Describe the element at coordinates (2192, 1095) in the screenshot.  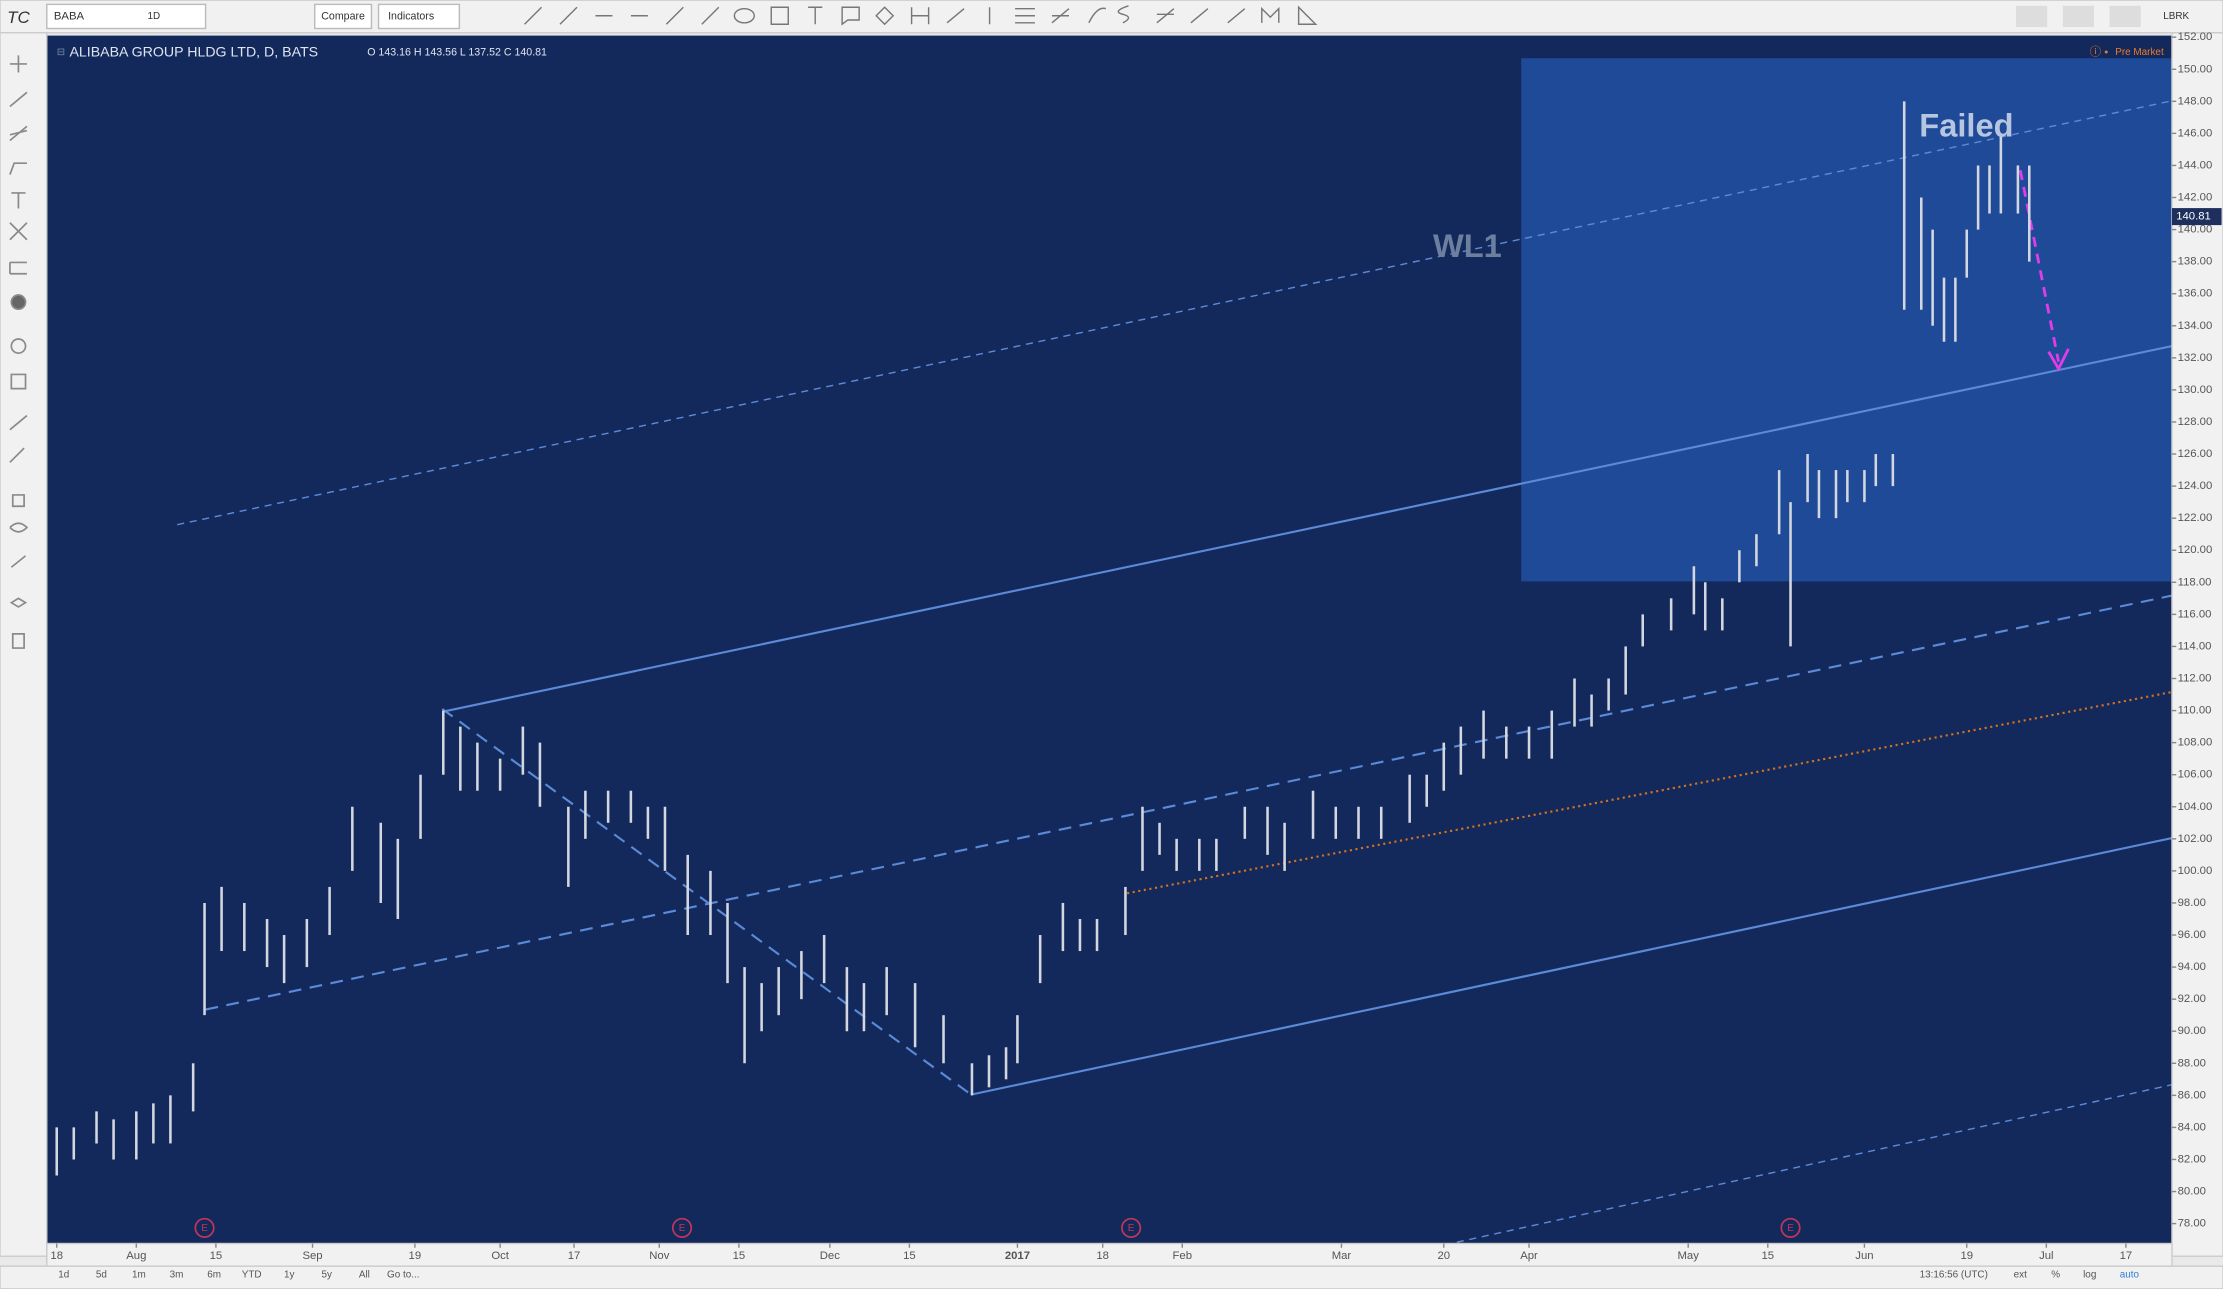
I see `y-tick-label: 86.00` at that location.